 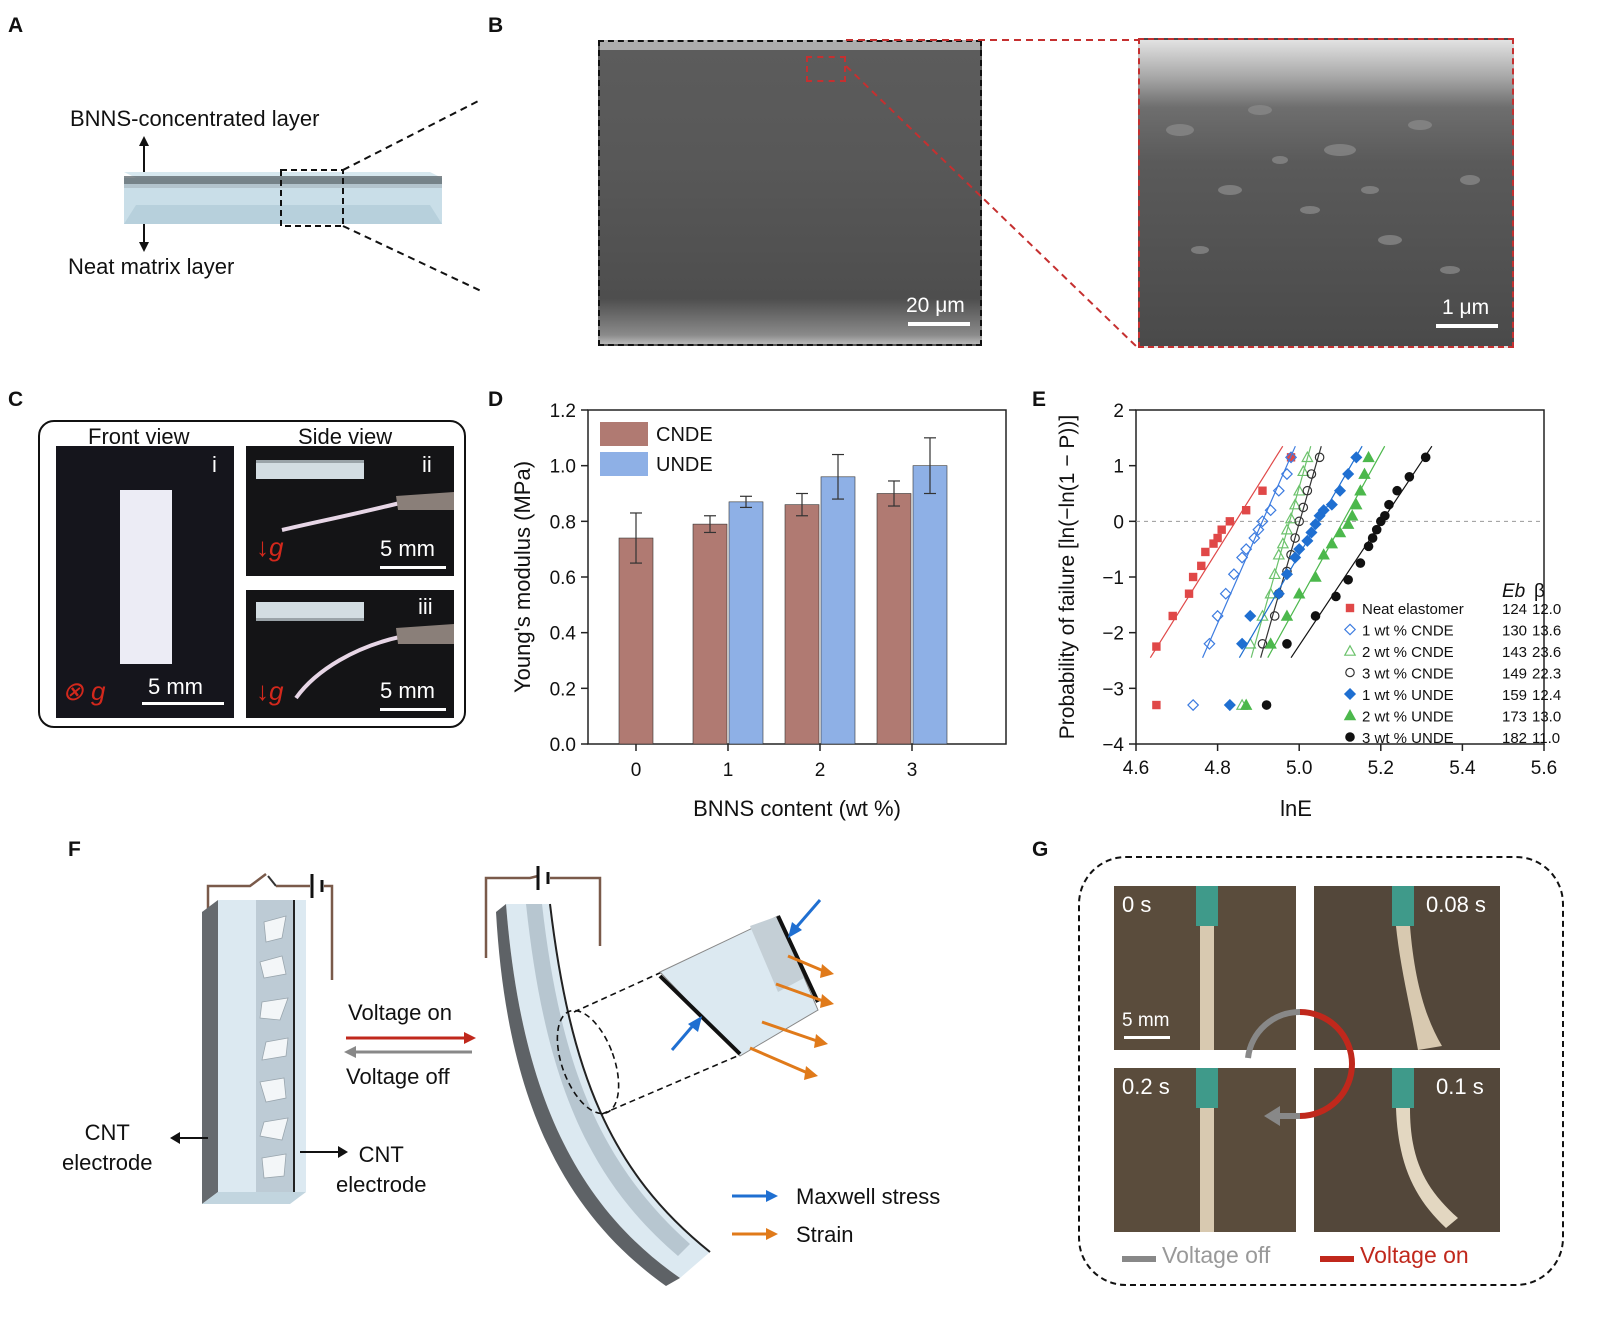 I want to click on y-tick-label: 0.2, so click(x=563, y=689).